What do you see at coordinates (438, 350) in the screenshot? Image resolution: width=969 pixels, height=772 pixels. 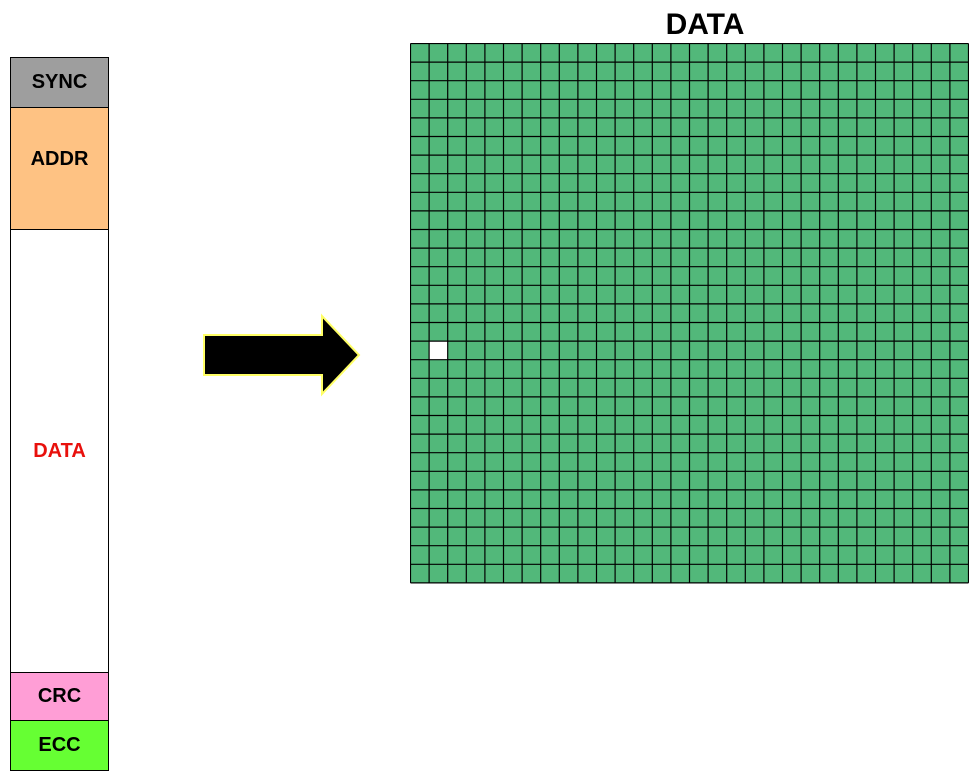 I see `highlighted-cell` at bounding box center [438, 350].